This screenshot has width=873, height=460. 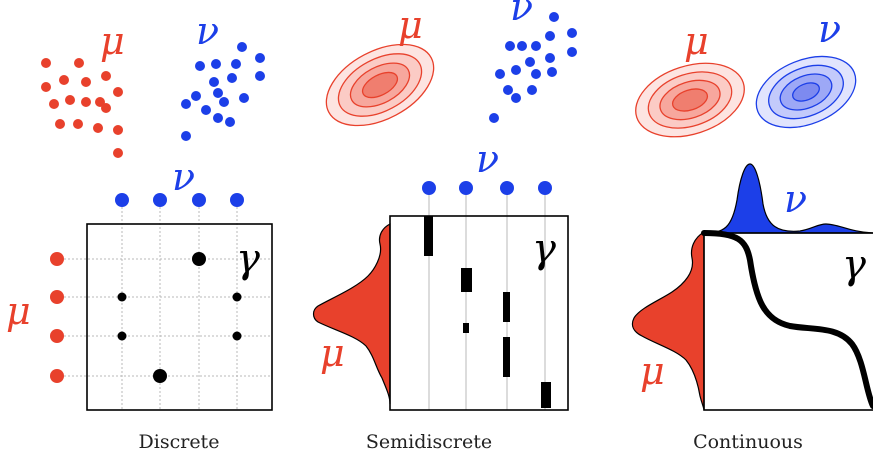 What do you see at coordinates (18, 311) in the screenshot?
I see `discrete-plan-mu-label: μ` at bounding box center [18, 311].